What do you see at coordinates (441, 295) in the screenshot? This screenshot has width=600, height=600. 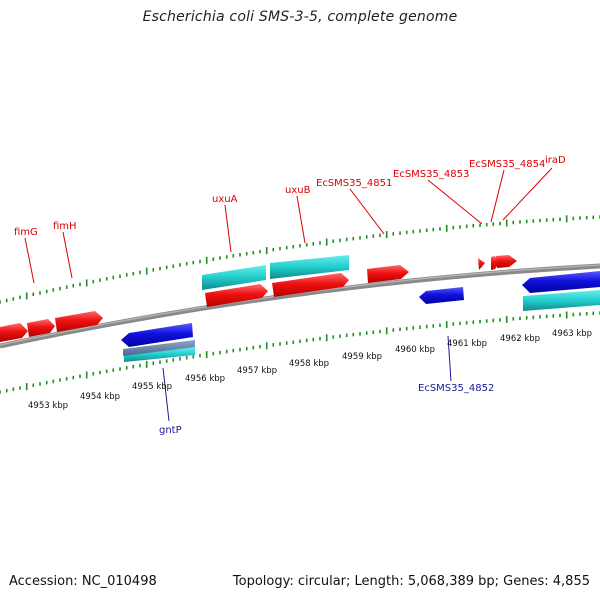 I see `gene-EcSMS35-4852-arrow` at bounding box center [441, 295].